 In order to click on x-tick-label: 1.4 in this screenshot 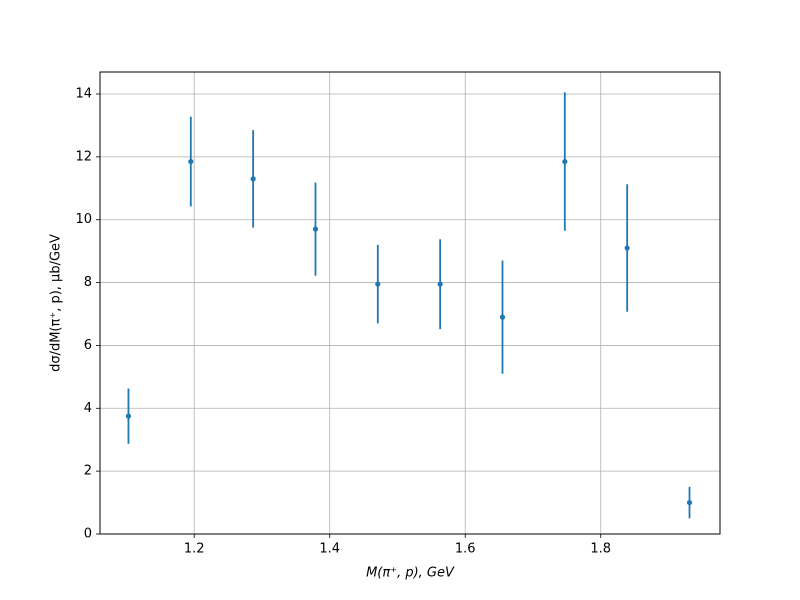, I will do `click(329, 549)`.